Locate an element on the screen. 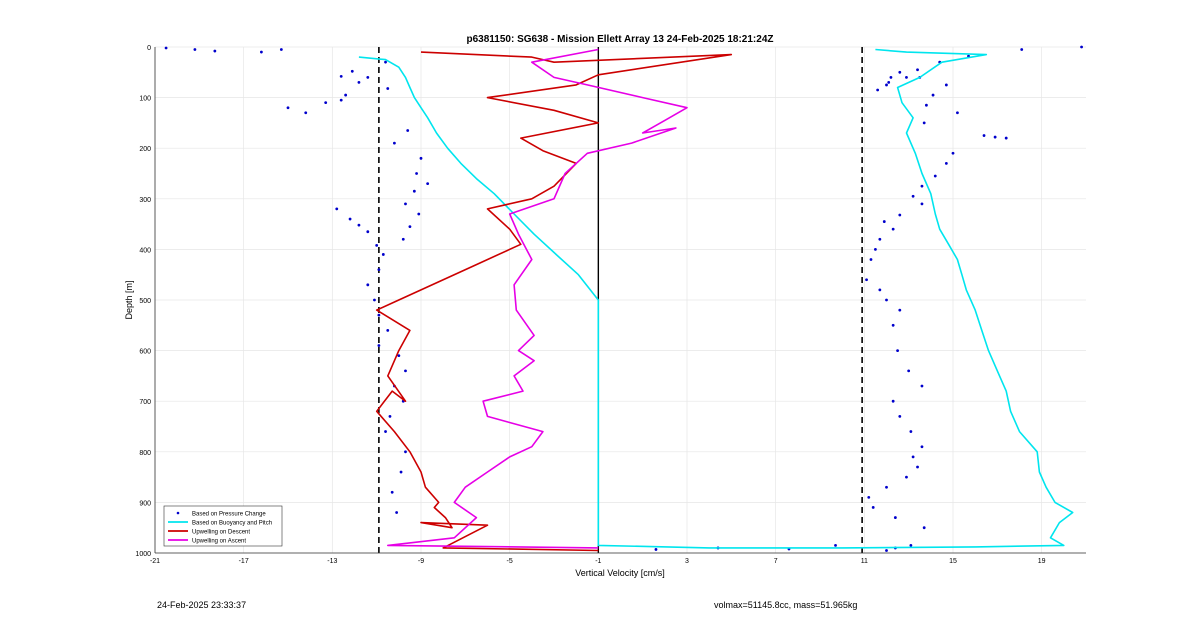 The height and width of the screenshot is (622, 1200). y-axis-label: Depth [m] is located at coordinates (129, 299).